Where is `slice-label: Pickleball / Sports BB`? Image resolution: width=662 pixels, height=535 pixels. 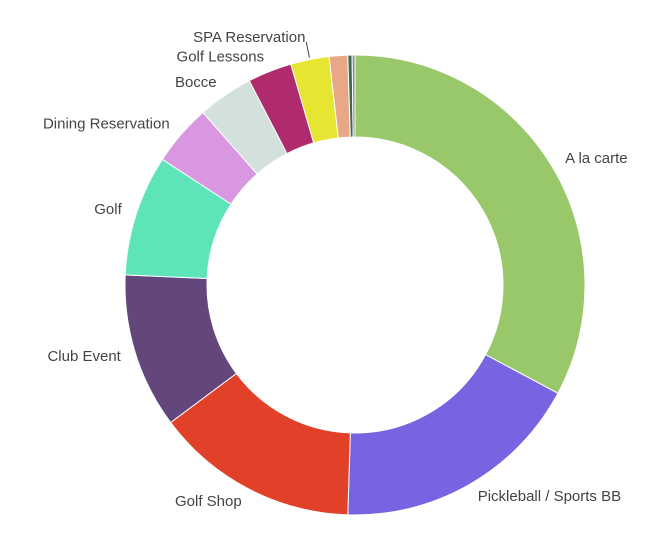 slice-label: Pickleball / Sports BB is located at coordinates (549, 496).